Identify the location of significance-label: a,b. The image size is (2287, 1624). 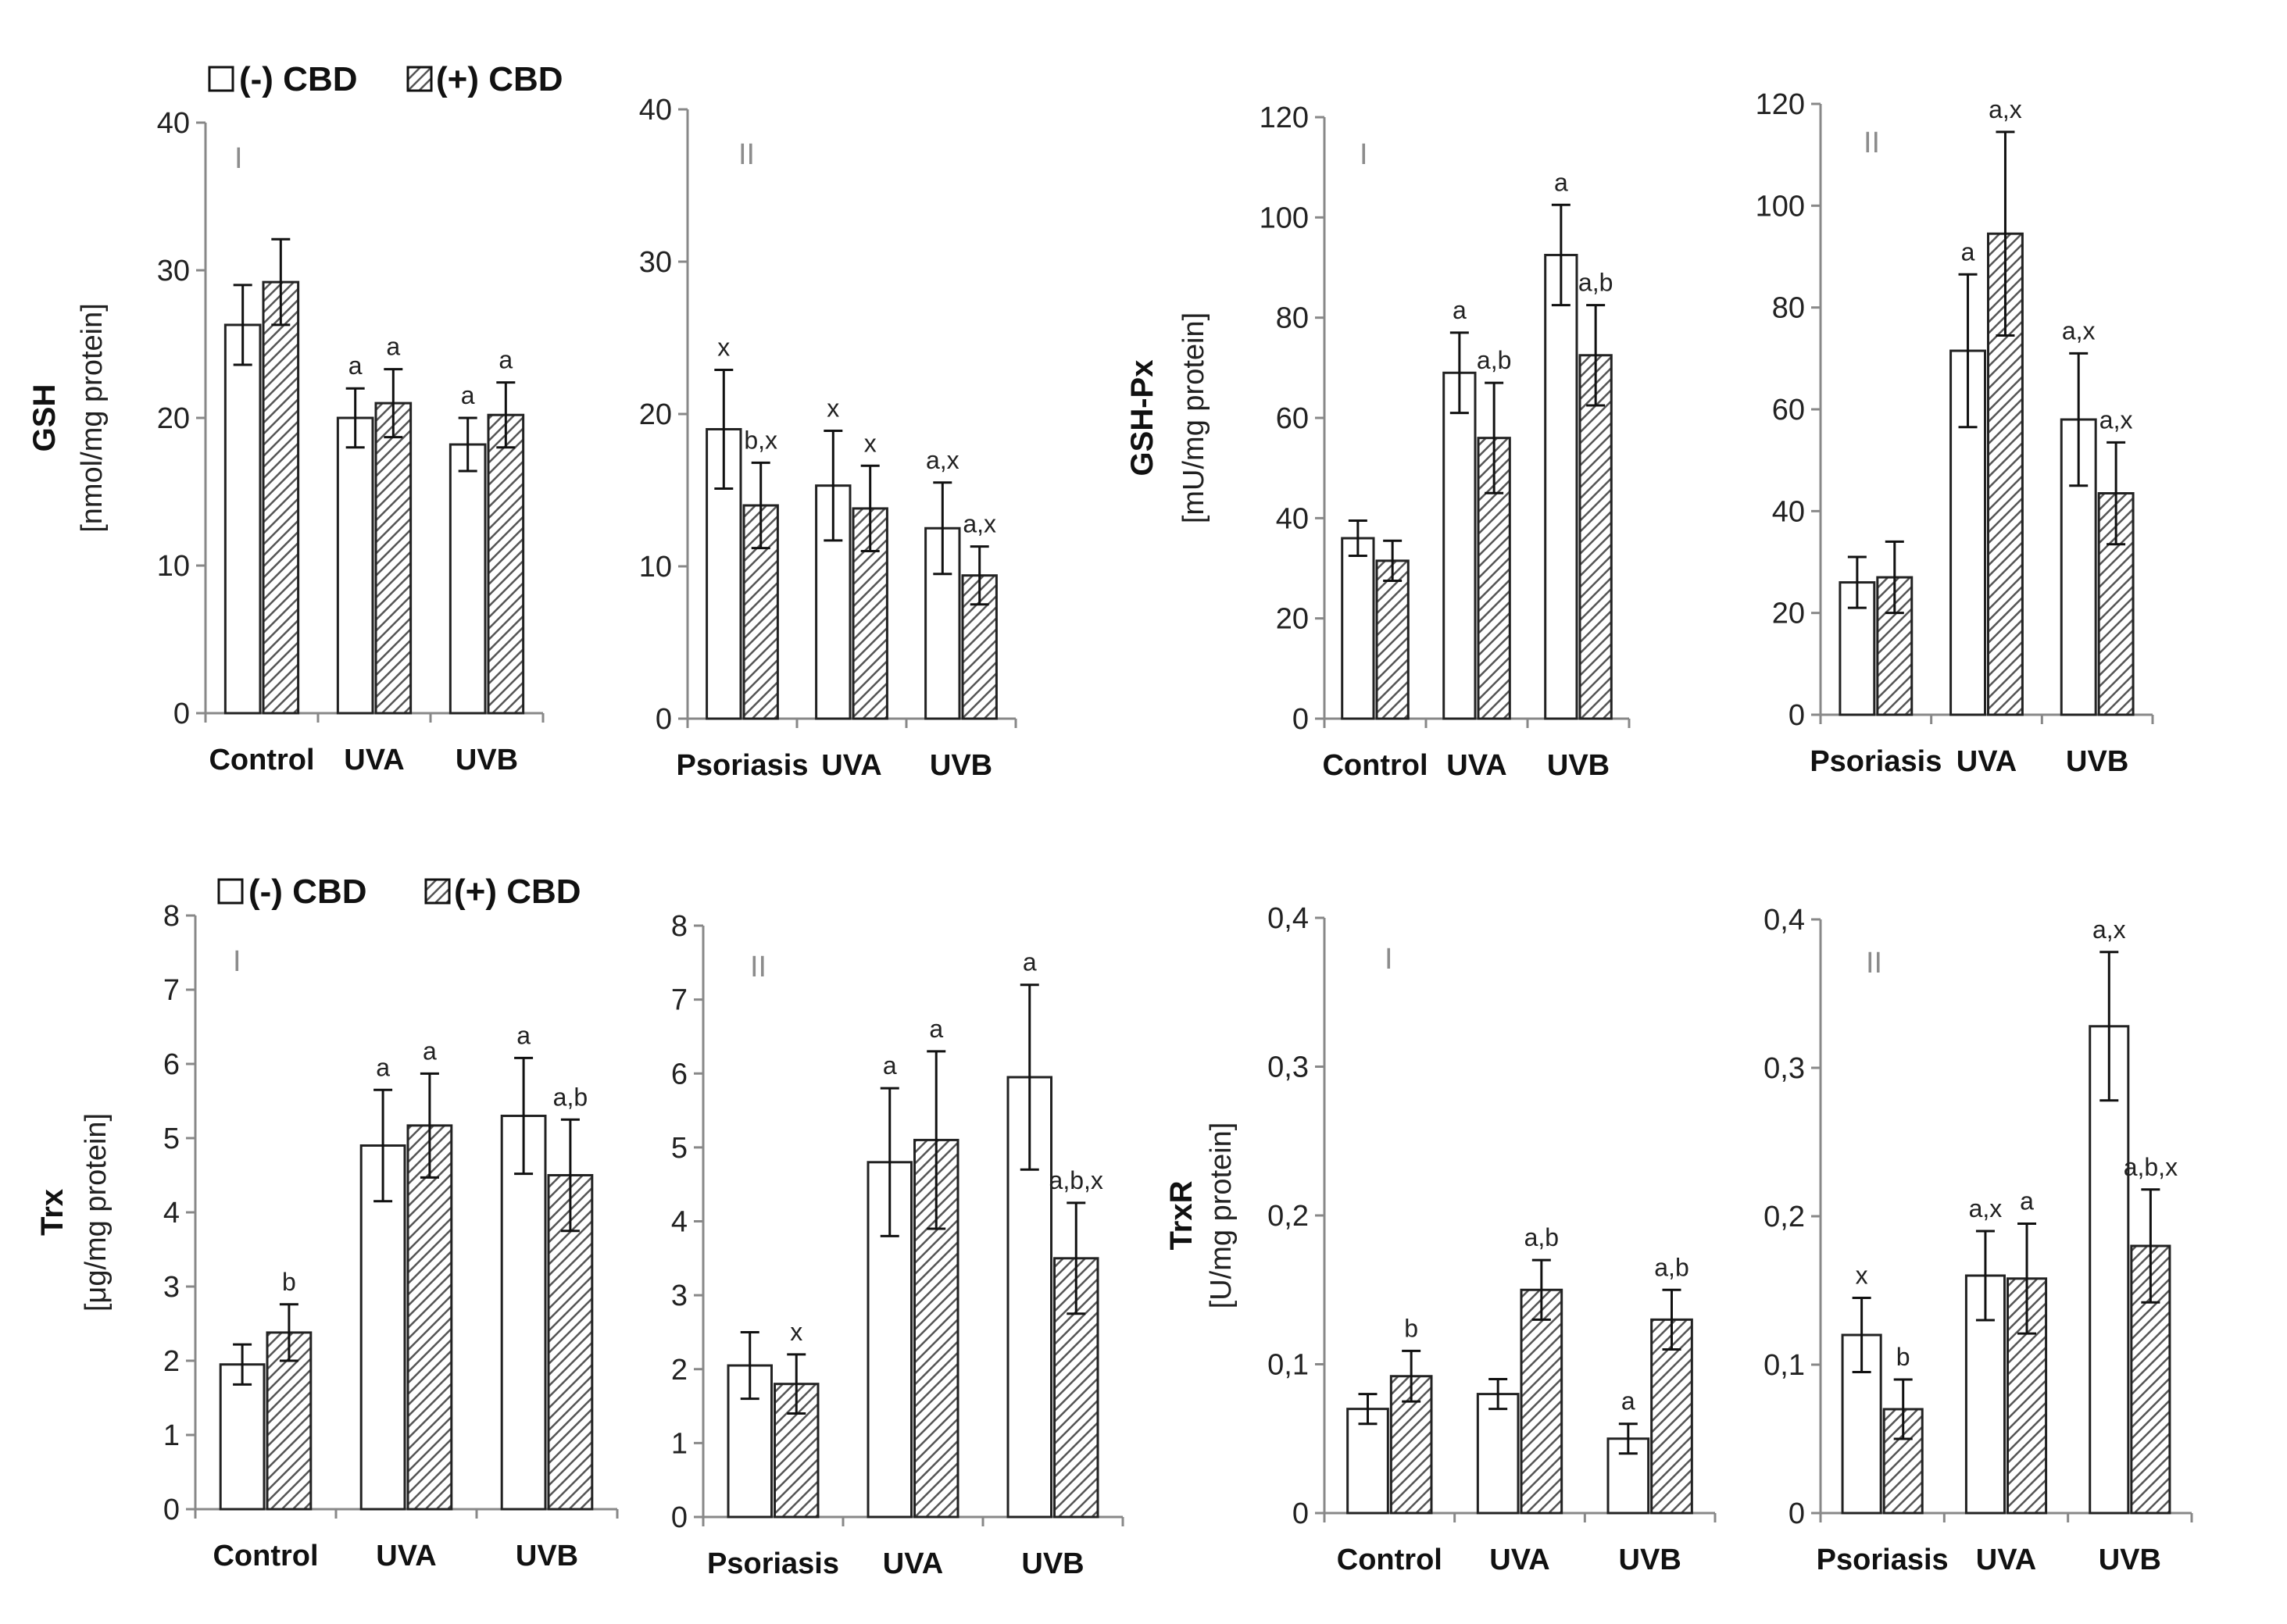
(1541, 1237).